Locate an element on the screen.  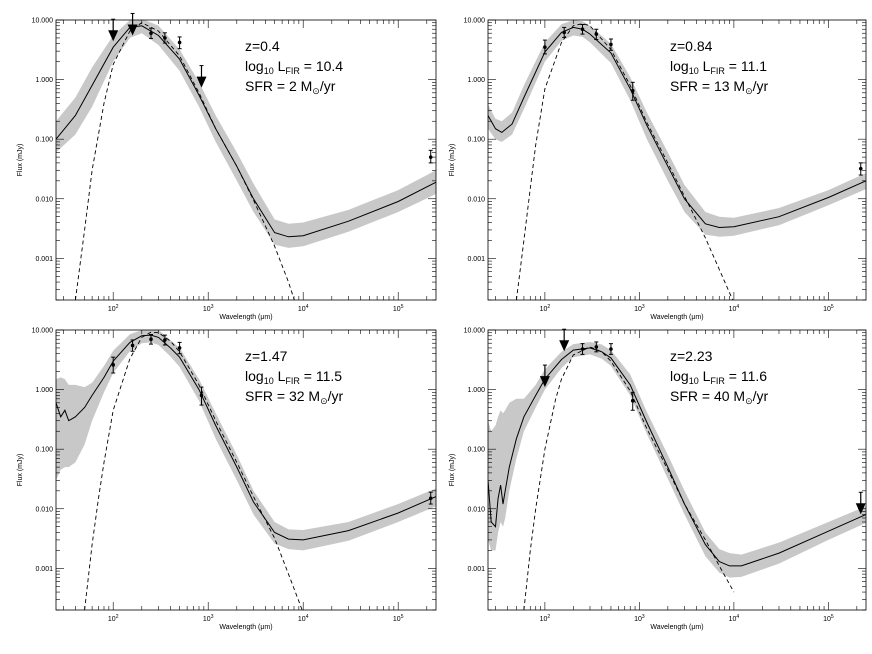
lfir-value: = 10.4 is located at coordinates (321, 66).